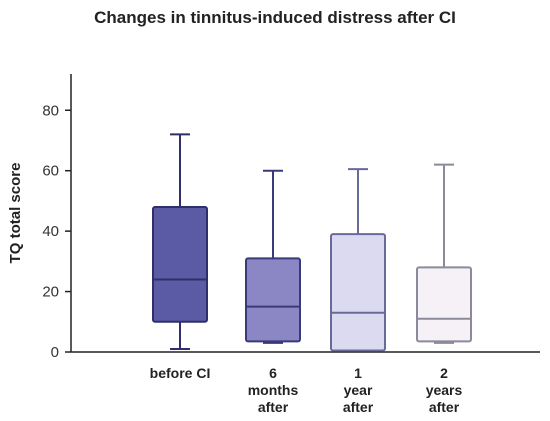  Describe the element at coordinates (273, 373) in the screenshot. I see `x-category-label-line: 6` at that location.